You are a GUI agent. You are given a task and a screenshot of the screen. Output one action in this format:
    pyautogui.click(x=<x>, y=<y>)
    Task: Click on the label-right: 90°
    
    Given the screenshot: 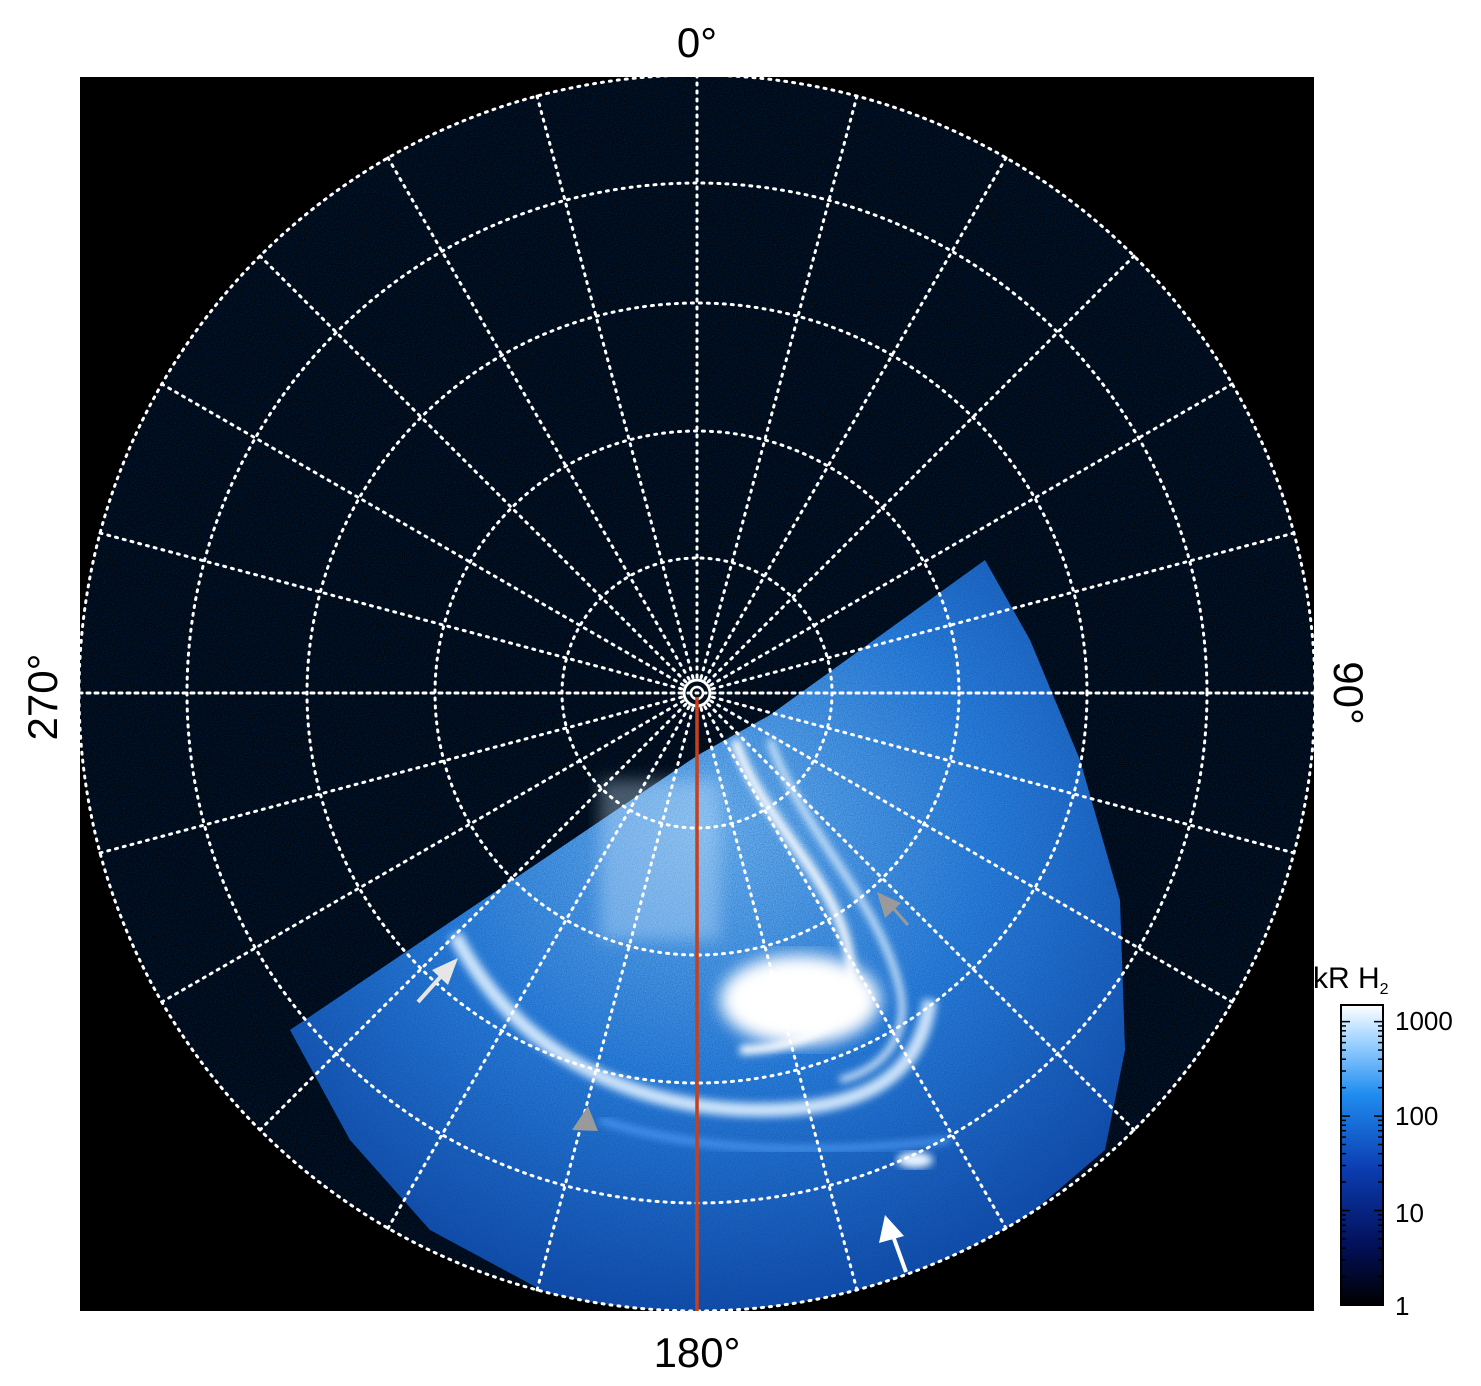 What is the action you would take?
    pyautogui.click(x=1348, y=693)
    